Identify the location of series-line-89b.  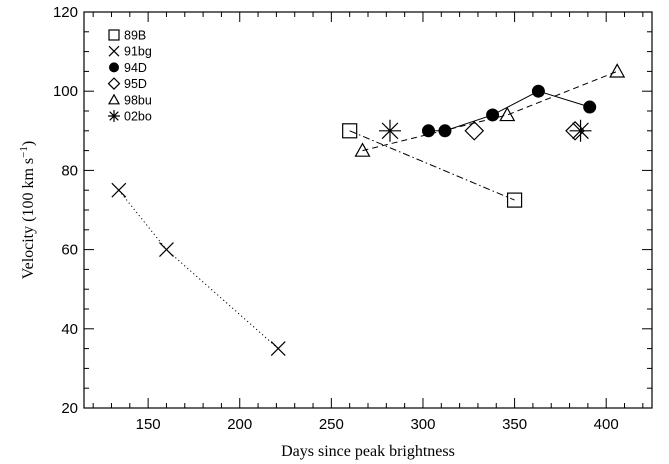
(432, 165).